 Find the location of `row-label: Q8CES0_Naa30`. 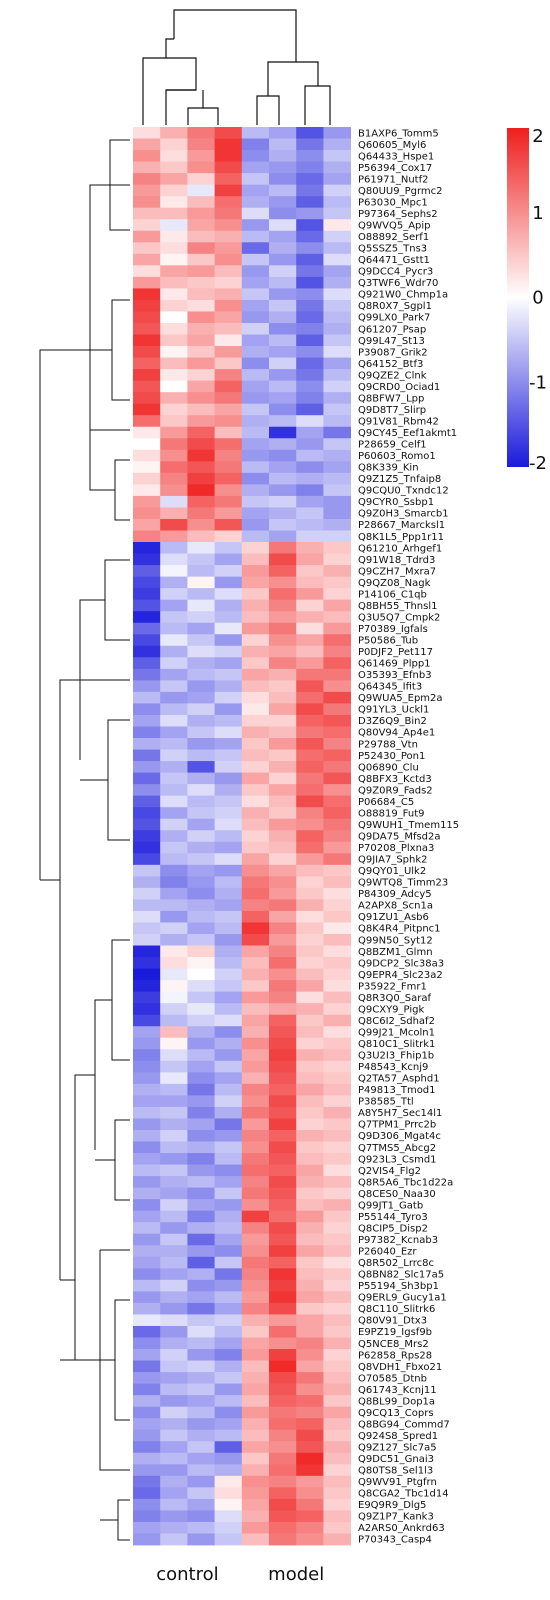

row-label: Q8CES0_Naa30 is located at coordinates (397, 1194).